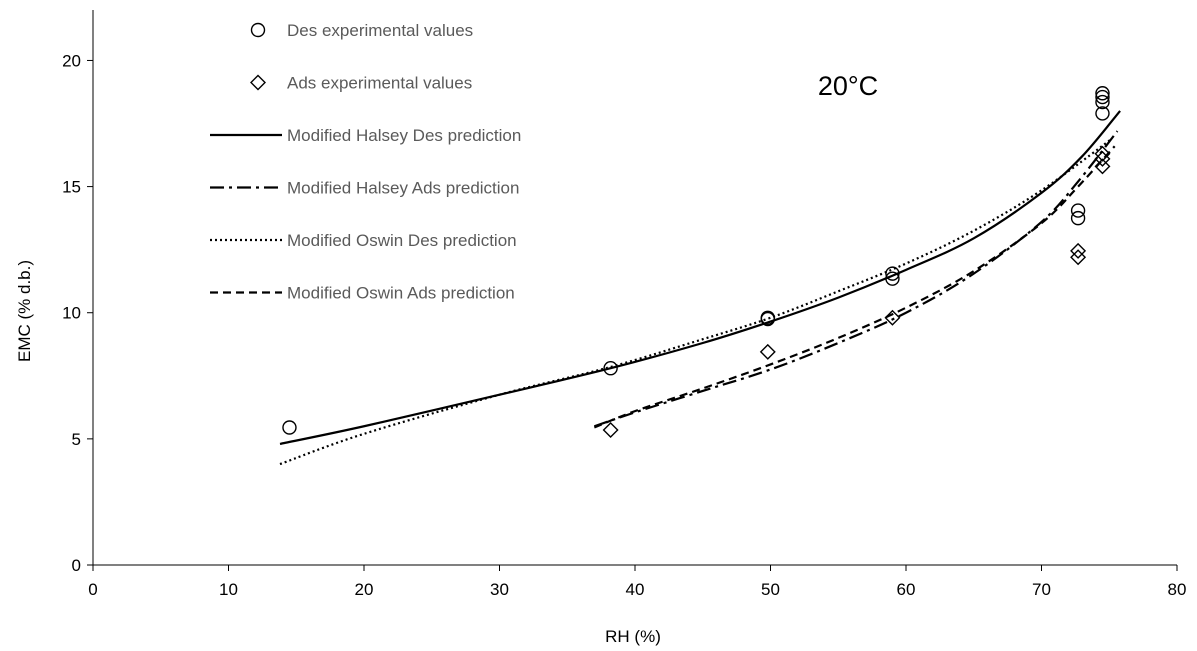 Image resolution: width=1197 pixels, height=651 pixels. What do you see at coordinates (848, 86) in the screenshot?
I see `temperature-annotation: 20°C` at bounding box center [848, 86].